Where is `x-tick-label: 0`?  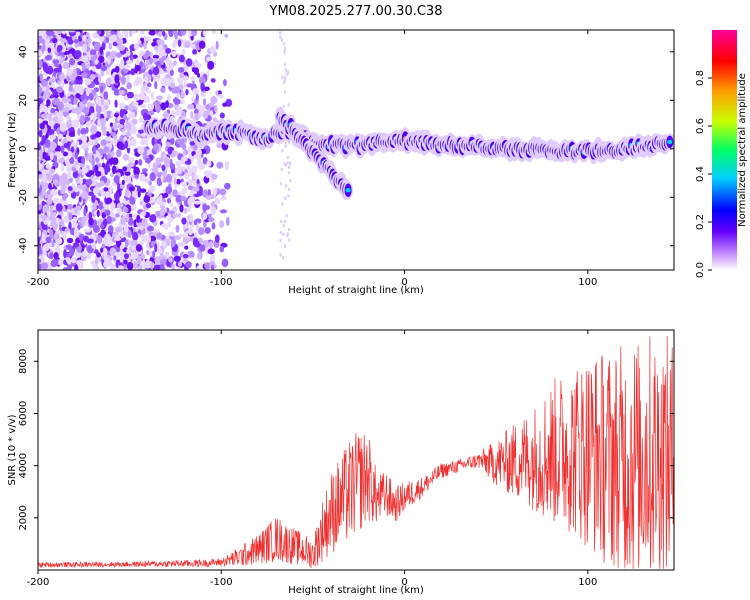 x-tick-label: 0 is located at coordinates (404, 582).